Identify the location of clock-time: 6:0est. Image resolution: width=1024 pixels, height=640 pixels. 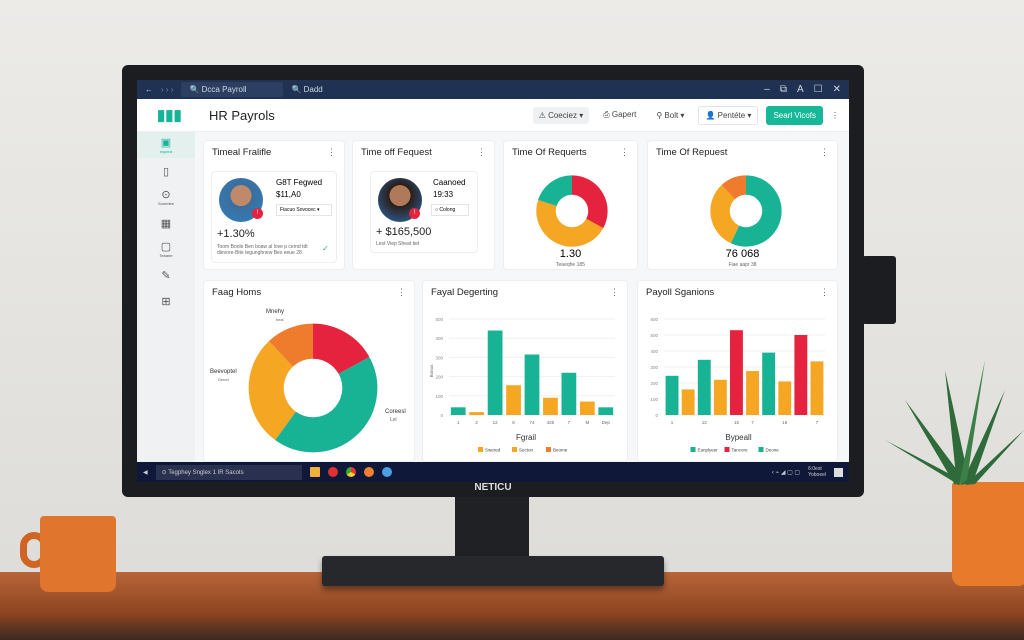
(815, 469).